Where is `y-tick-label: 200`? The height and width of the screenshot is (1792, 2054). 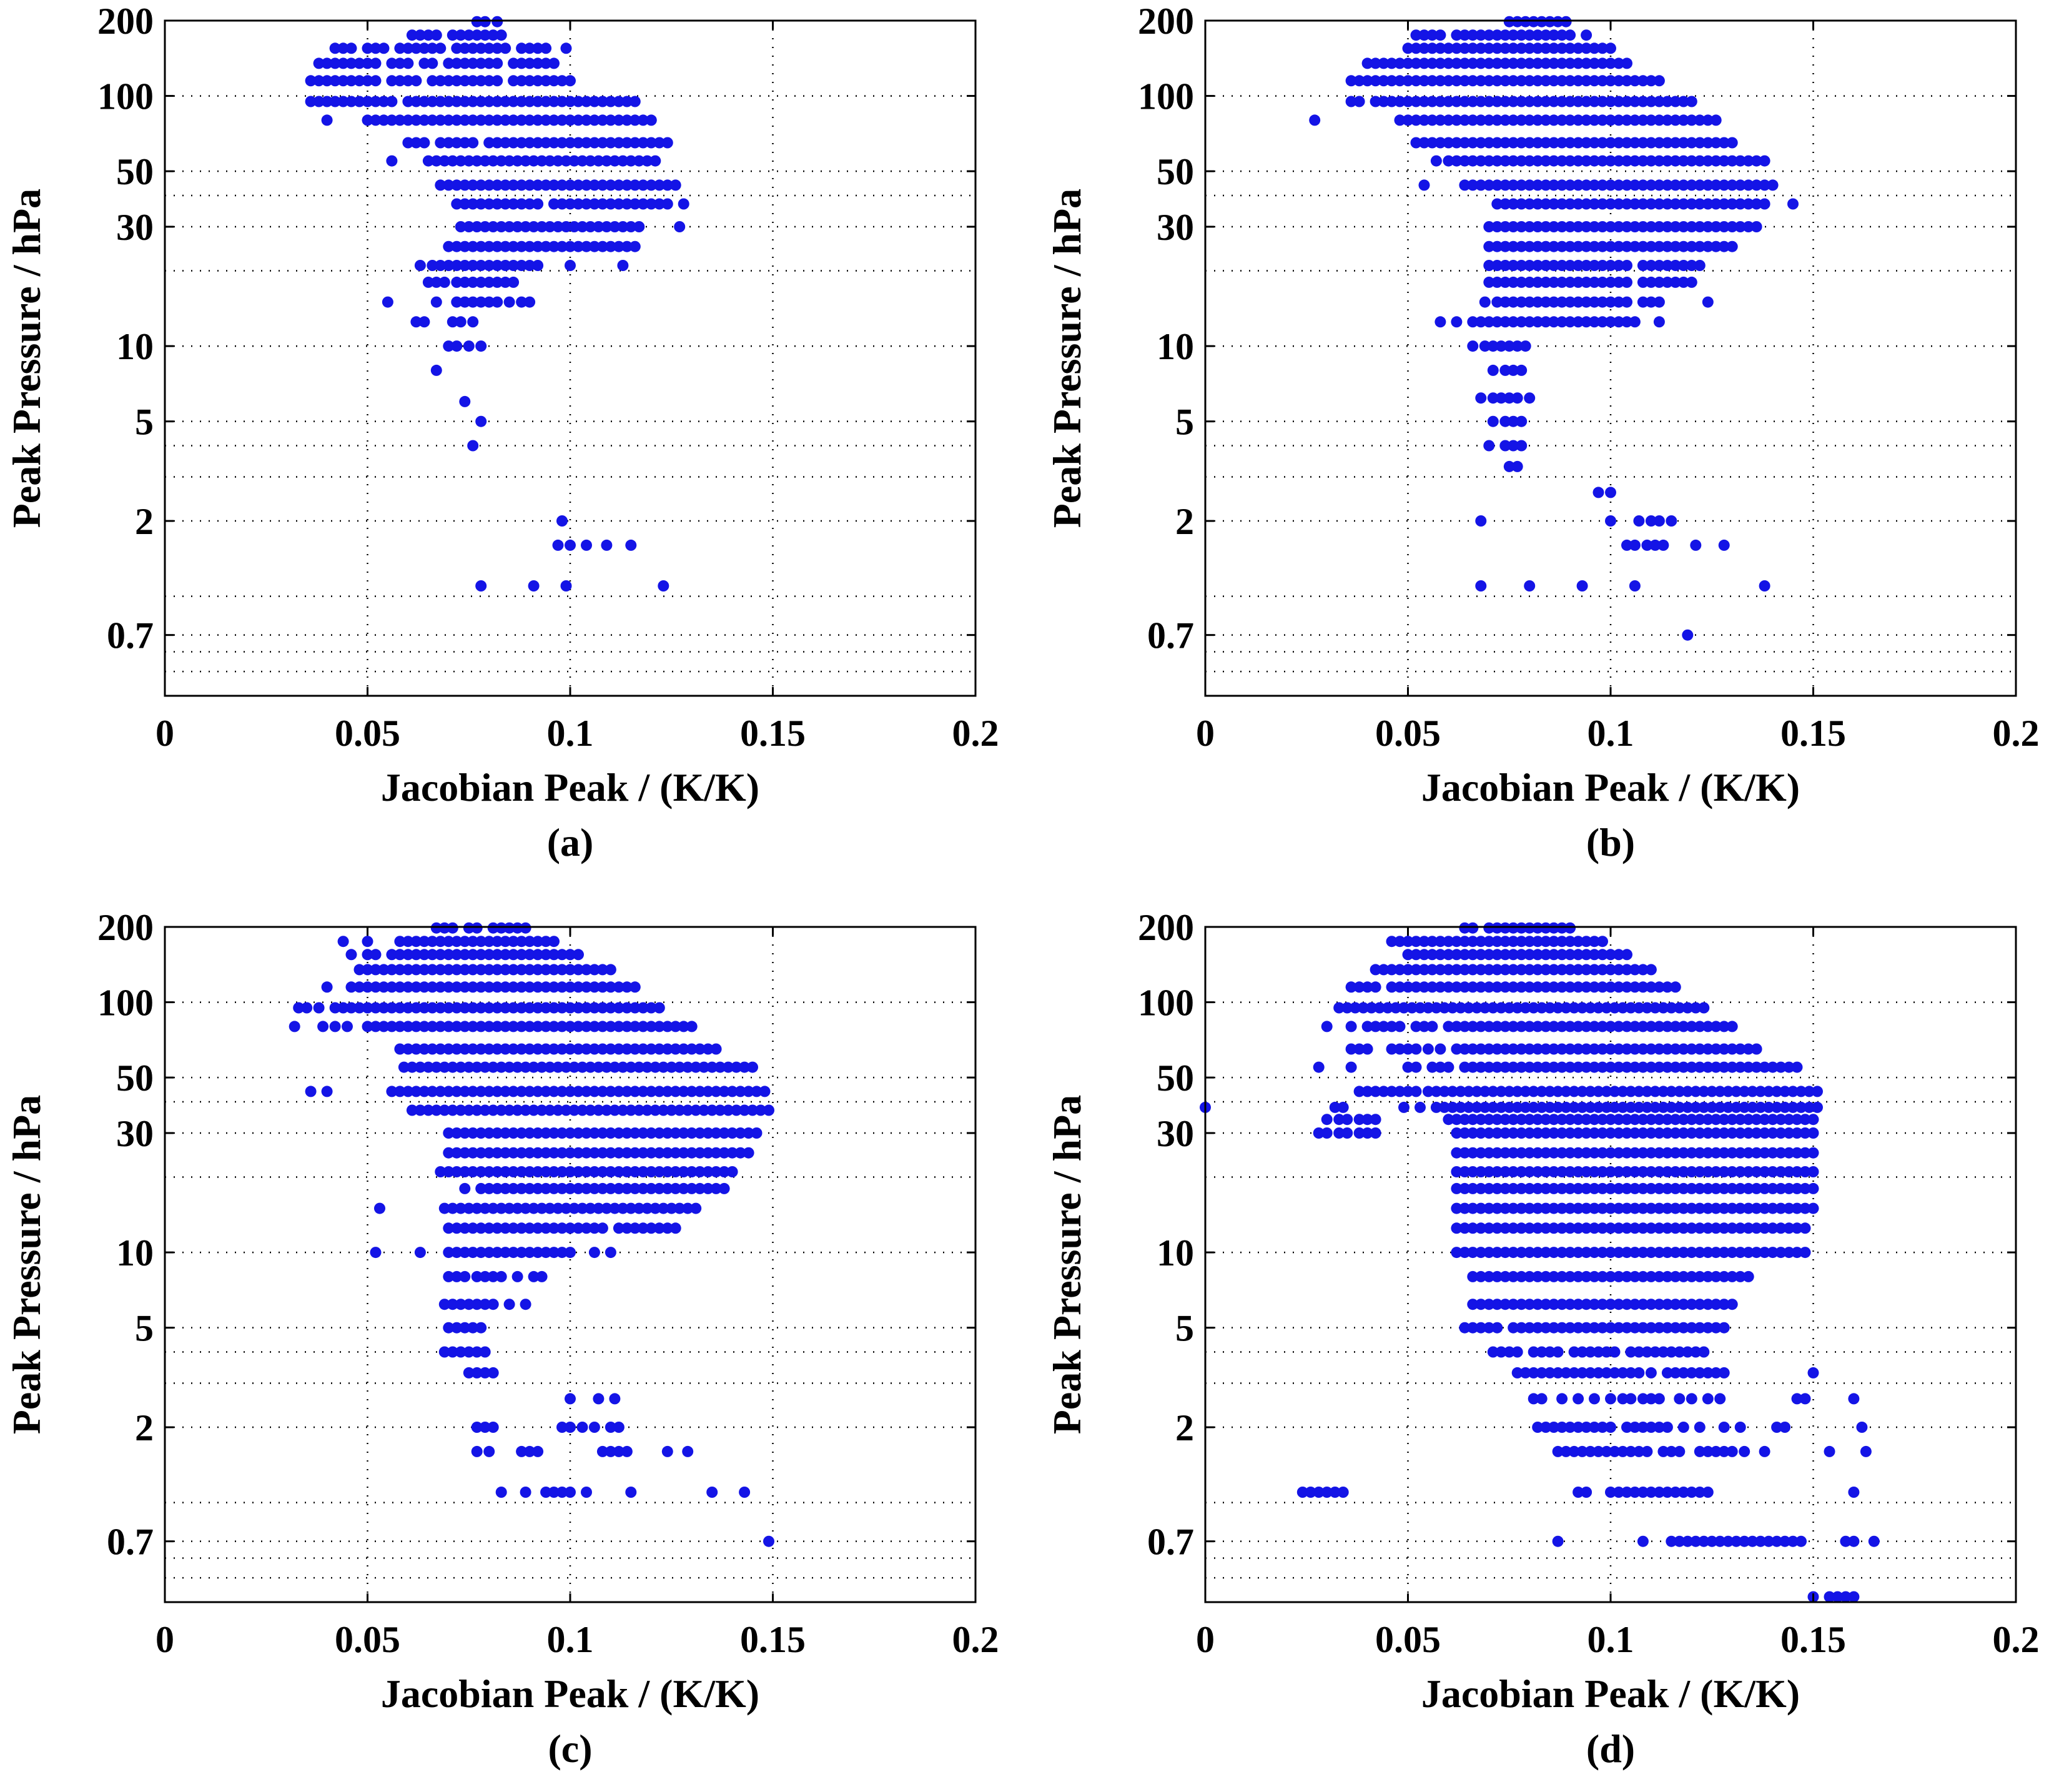
y-tick-label: 200 is located at coordinates (125, 21).